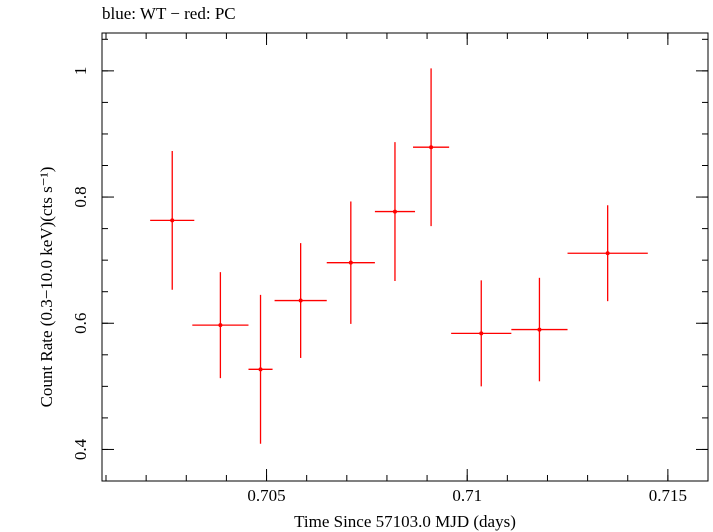 Image resolution: width=713 pixels, height=532 pixels. I want to click on x-axis-label: Time Since 57103.0 MJD (days), so click(405, 521).